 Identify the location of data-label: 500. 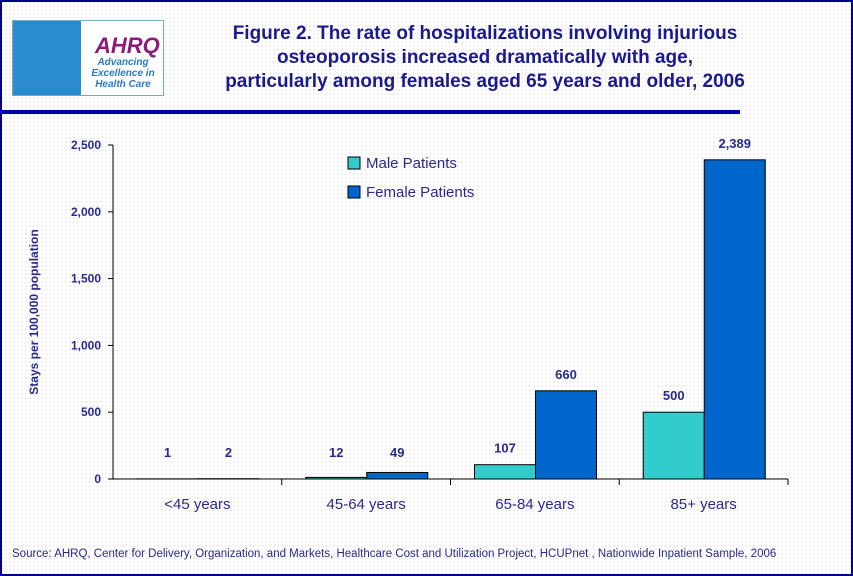
(674, 395).